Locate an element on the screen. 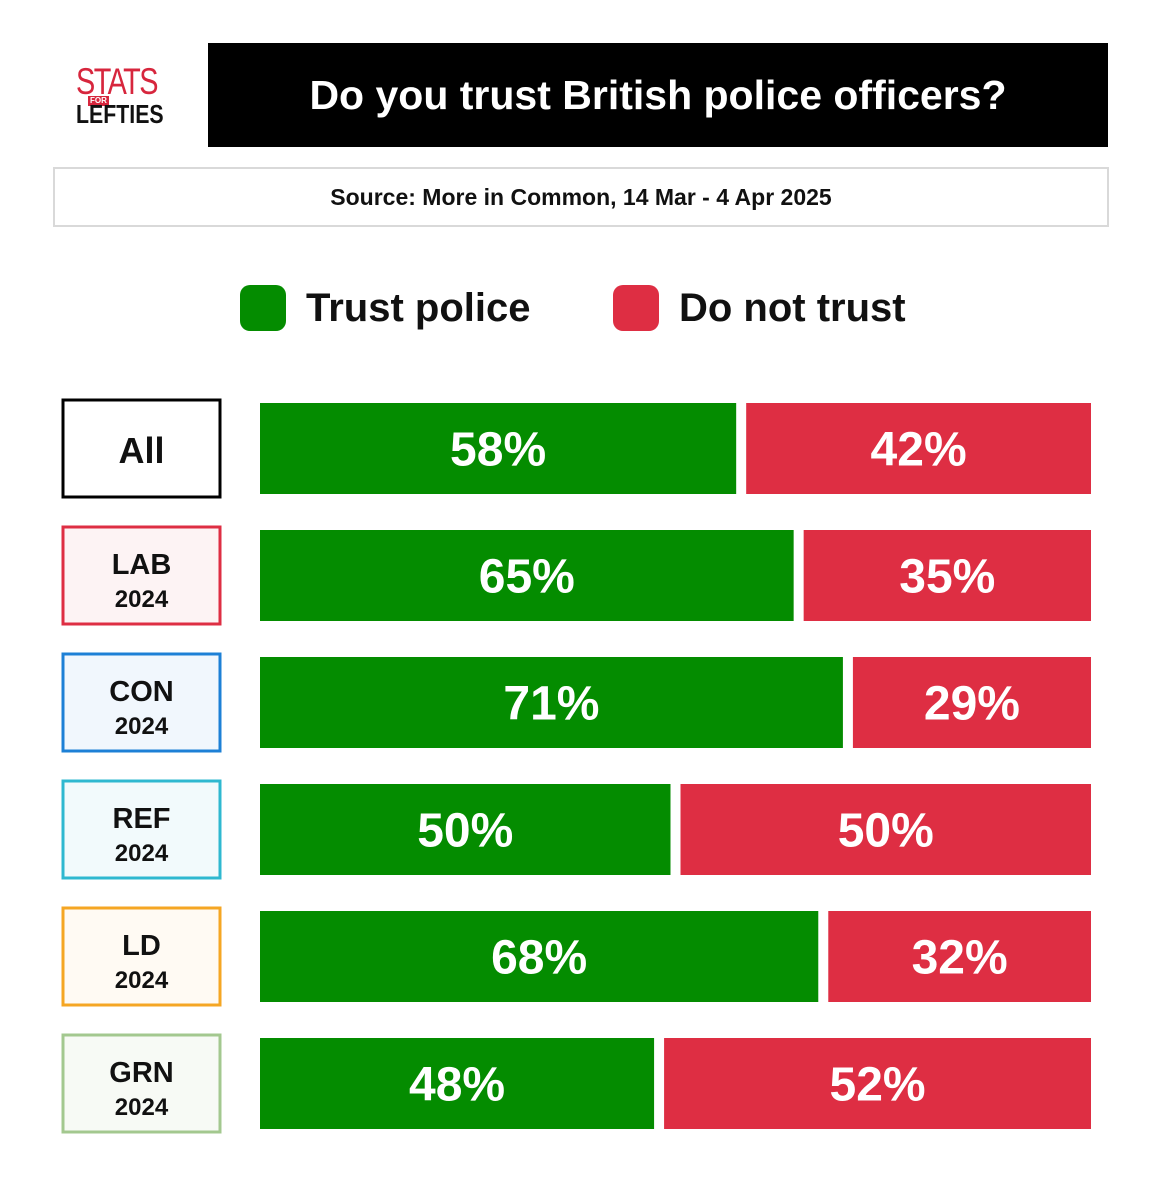  data-label-trust: 48% is located at coordinates (457, 1085).